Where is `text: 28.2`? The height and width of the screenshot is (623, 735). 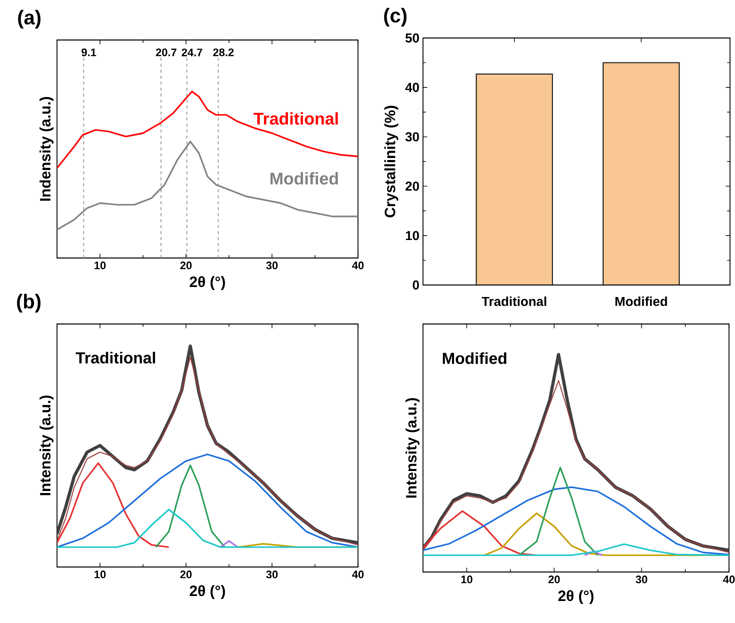
text: 28.2 is located at coordinates (223, 52).